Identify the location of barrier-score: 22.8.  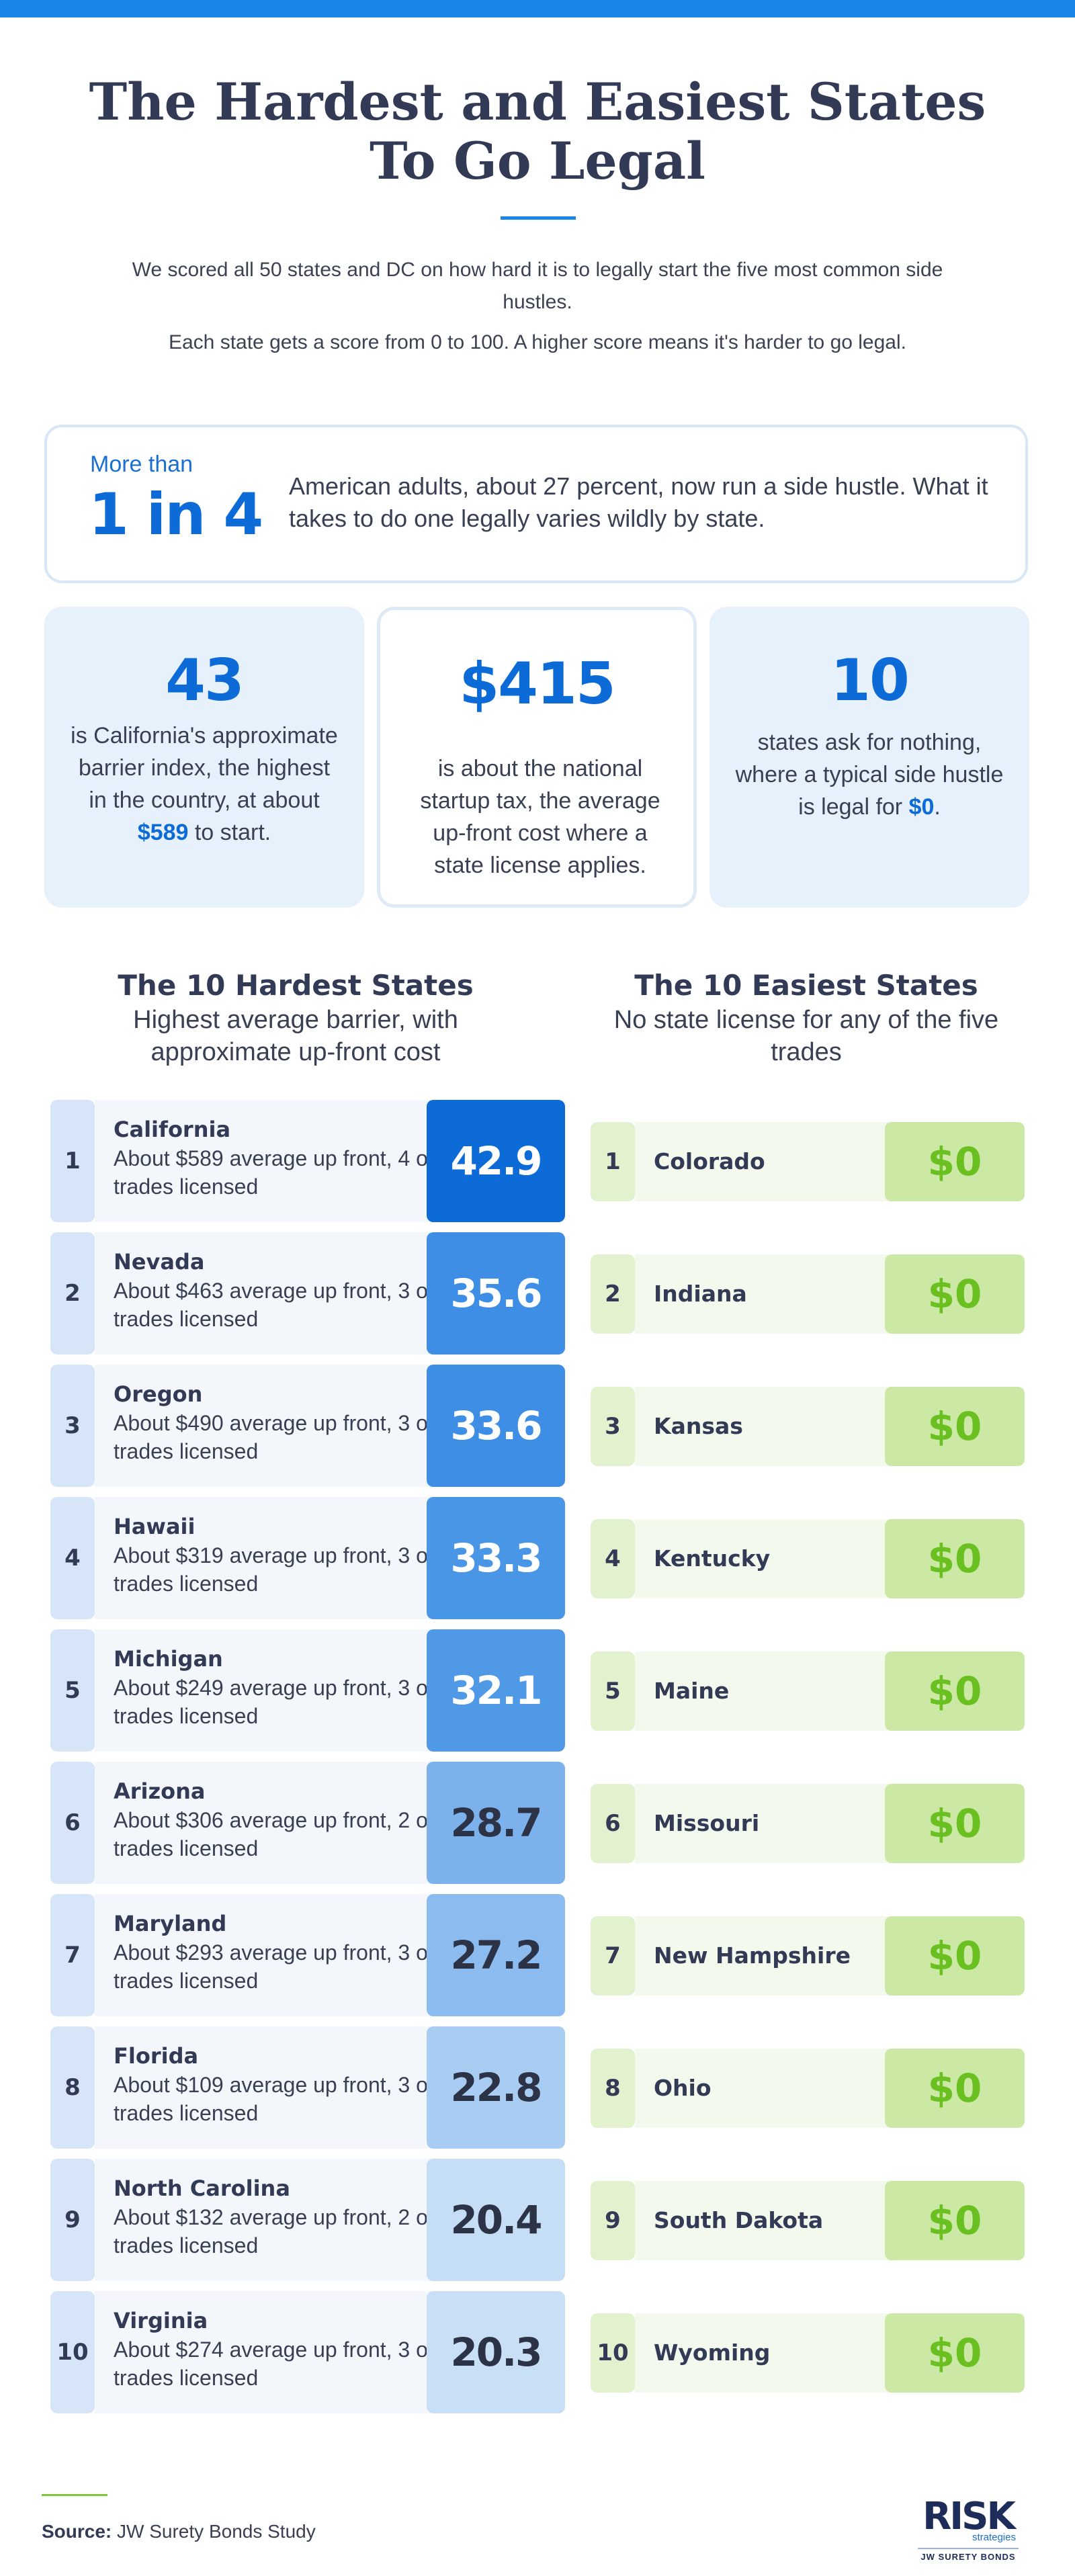
(496, 2087).